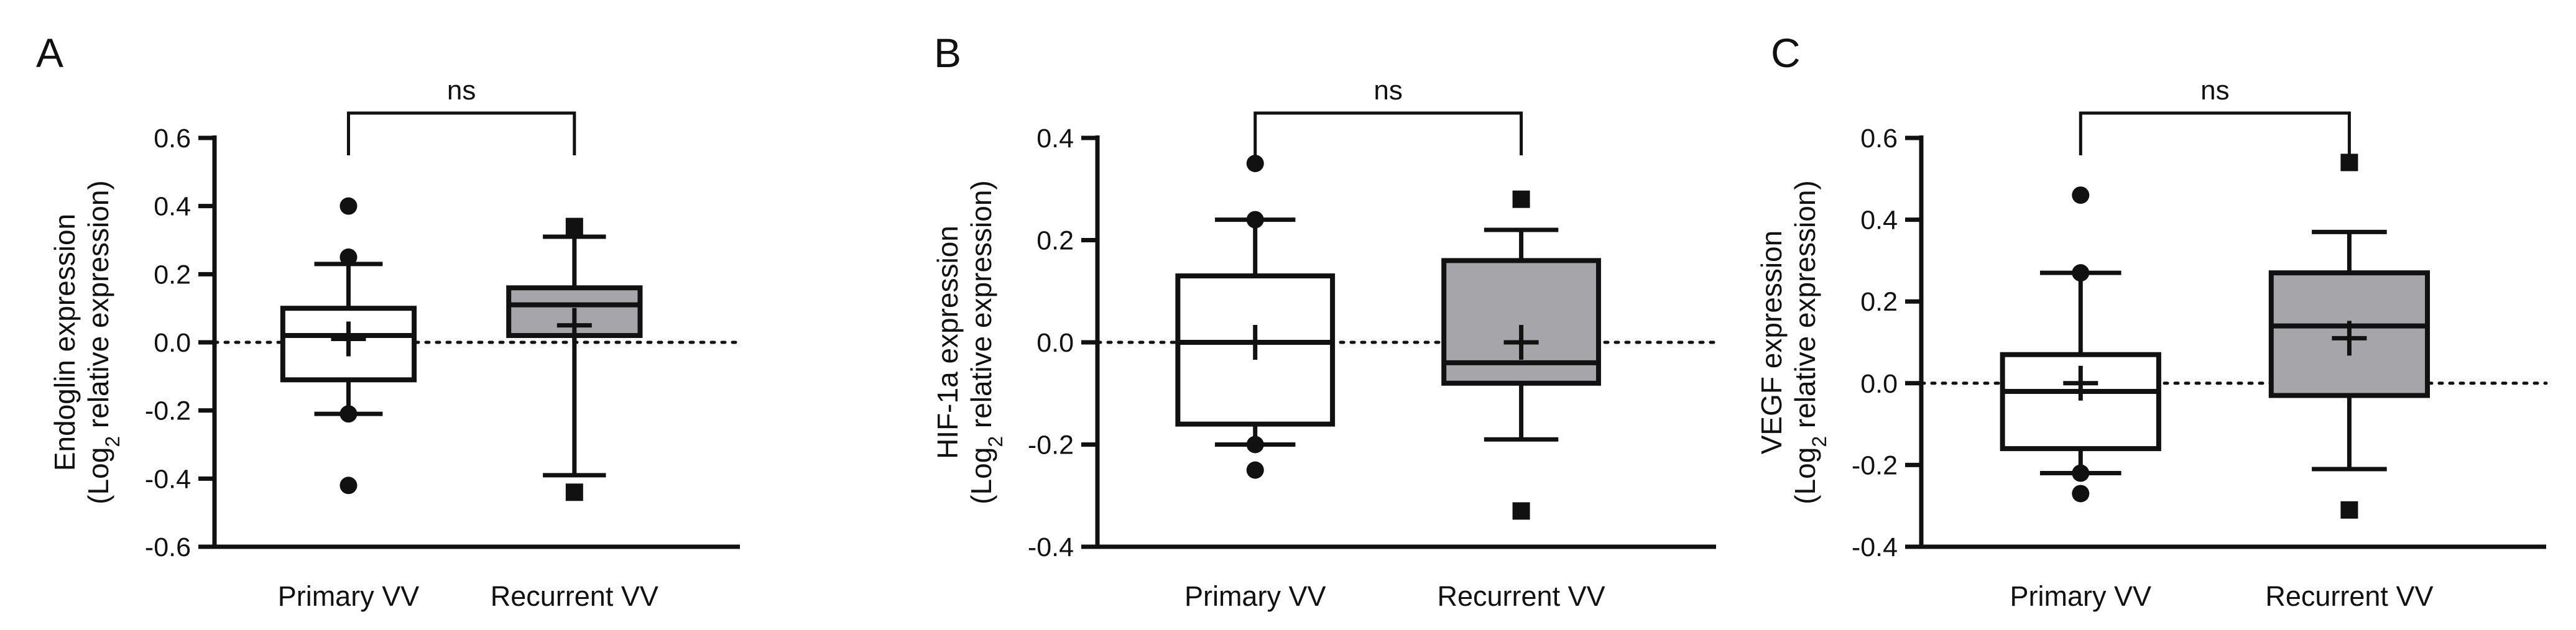 The height and width of the screenshot is (630, 2576). I want to click on y-axis-label-line1: Endoglin expression, so click(64, 342).